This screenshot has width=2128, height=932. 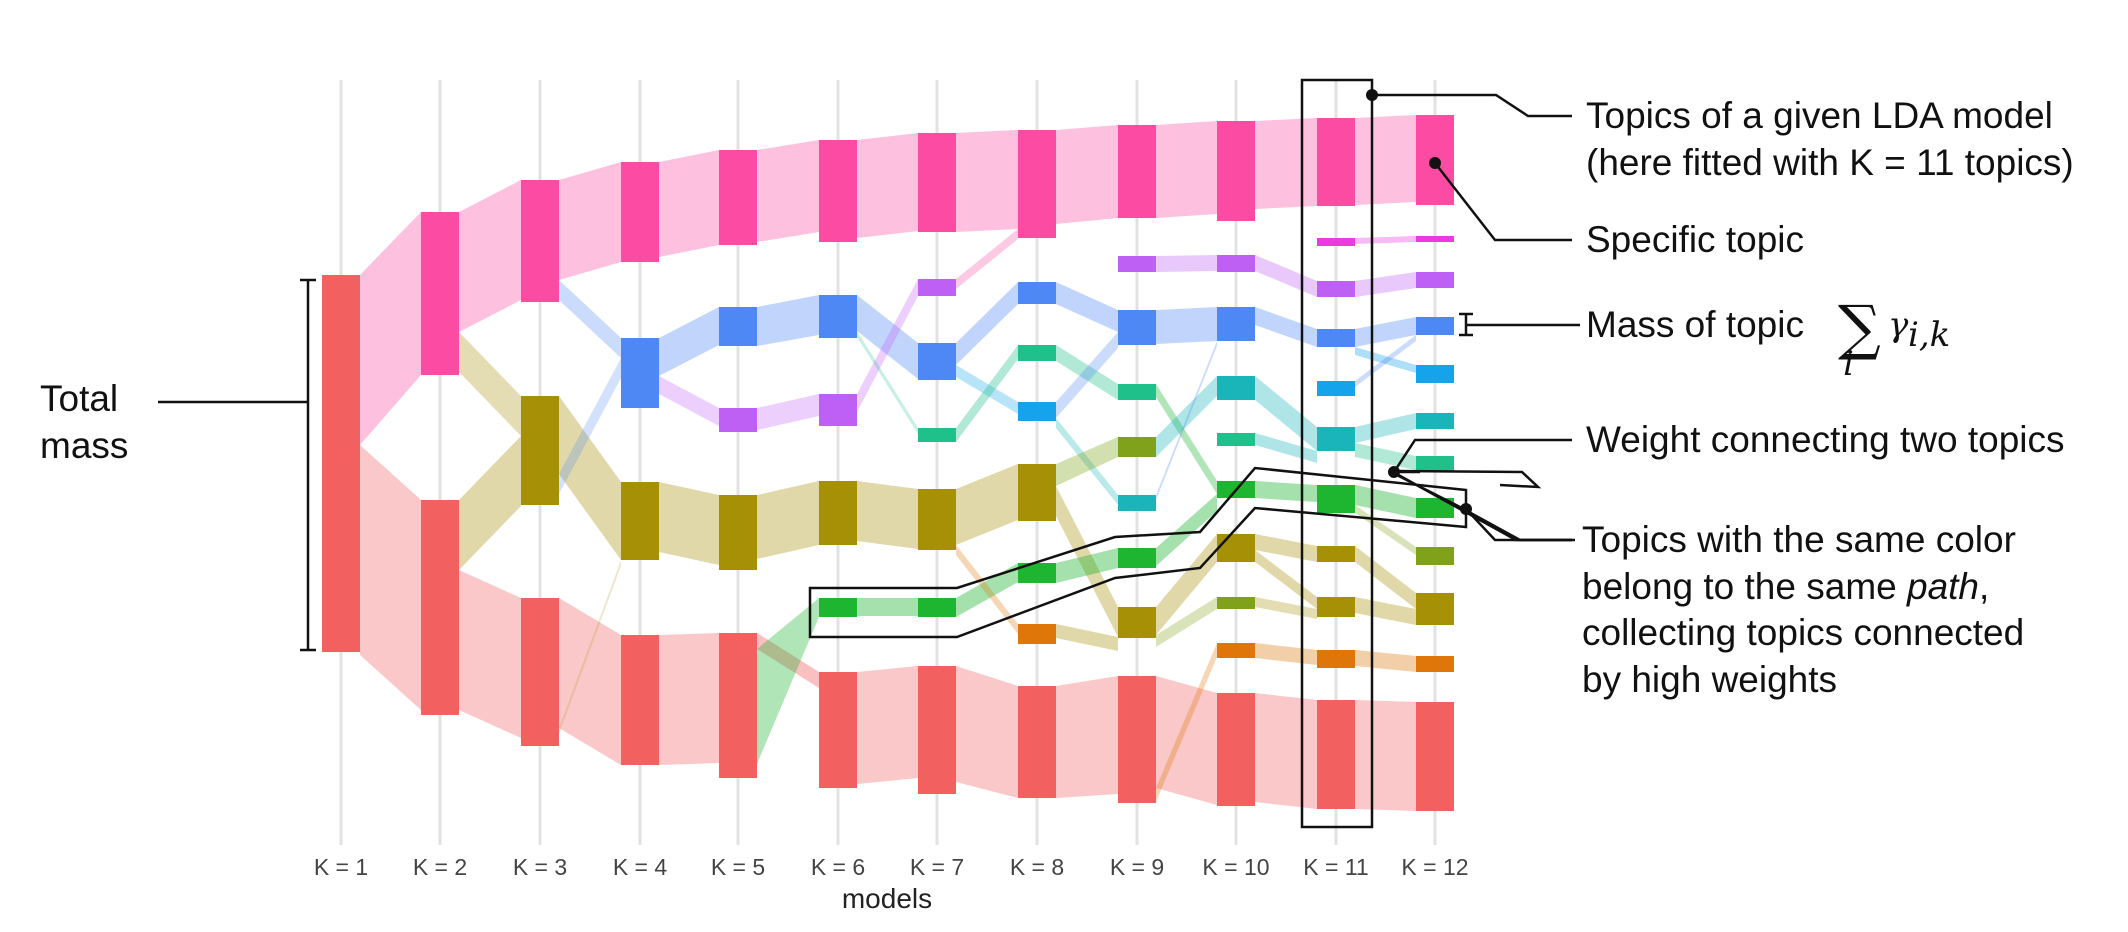 What do you see at coordinates (84, 445) in the screenshot?
I see `total-mass-label-line2: mass` at bounding box center [84, 445].